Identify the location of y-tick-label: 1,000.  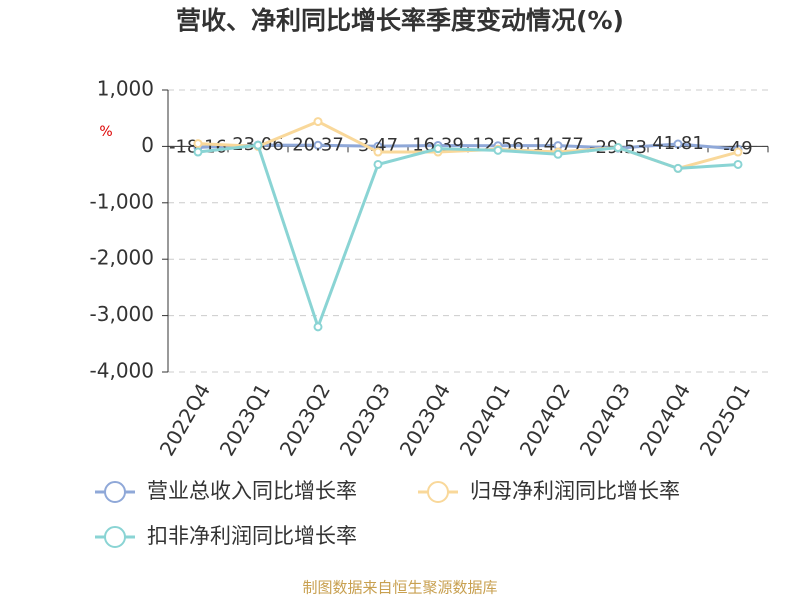
(125, 89).